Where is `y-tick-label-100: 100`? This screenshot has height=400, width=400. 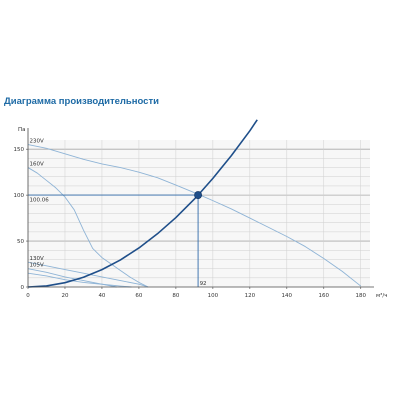
y-tick-label-100: 100 is located at coordinates (19, 196).